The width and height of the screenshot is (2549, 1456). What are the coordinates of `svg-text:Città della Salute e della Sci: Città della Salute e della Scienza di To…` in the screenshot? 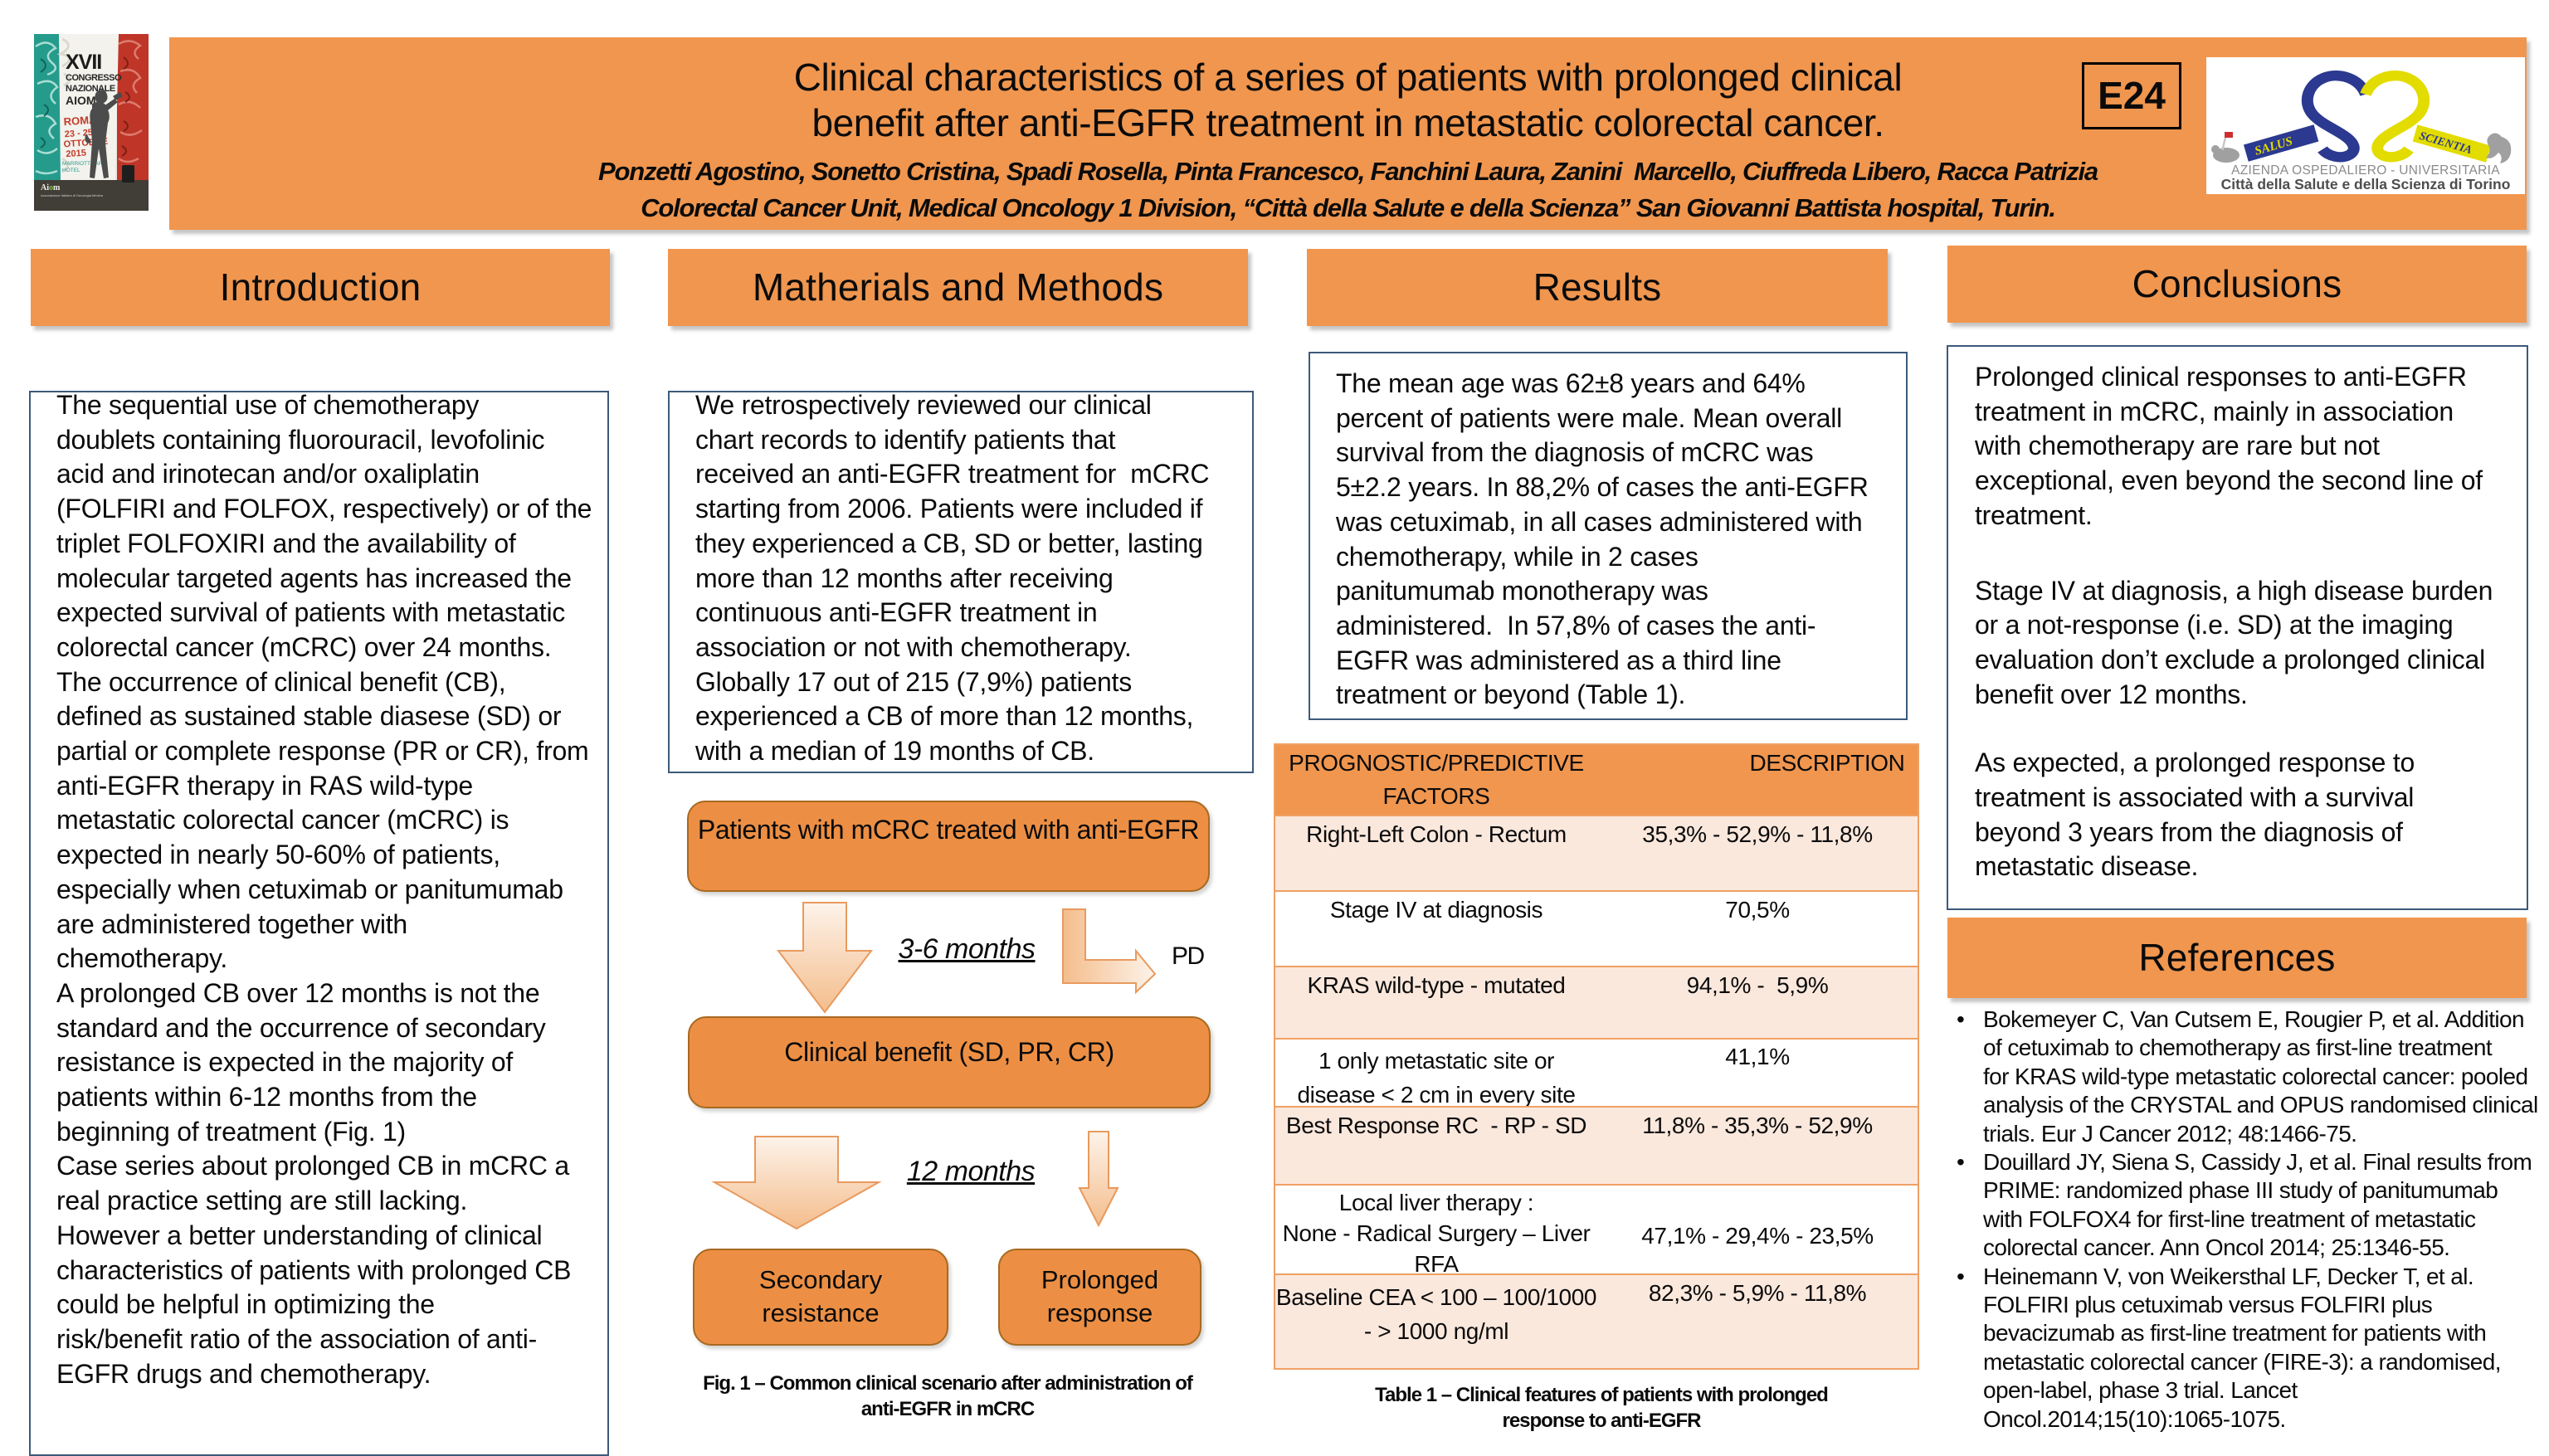 It's located at (2366, 184).